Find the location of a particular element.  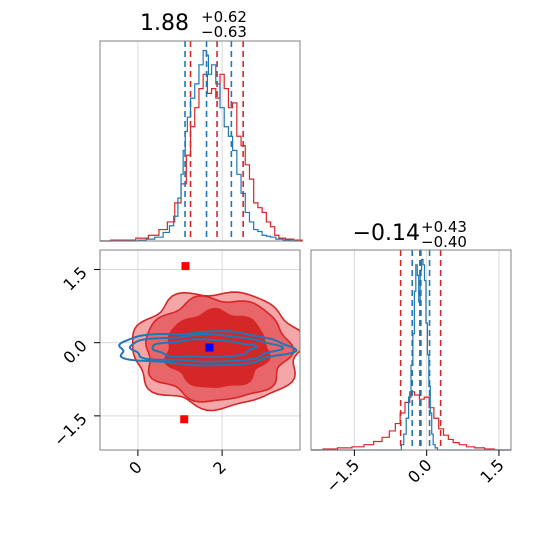

x-tick-label: 0 is located at coordinates (135, 467).